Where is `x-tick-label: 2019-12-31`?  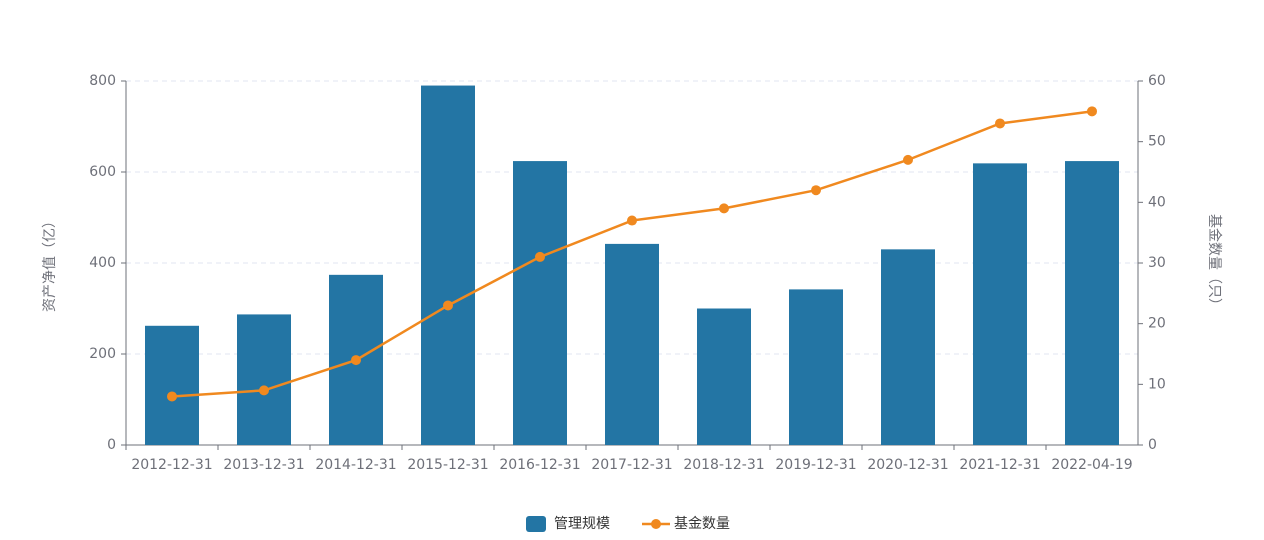
x-tick-label: 2019-12-31 is located at coordinates (815, 465).